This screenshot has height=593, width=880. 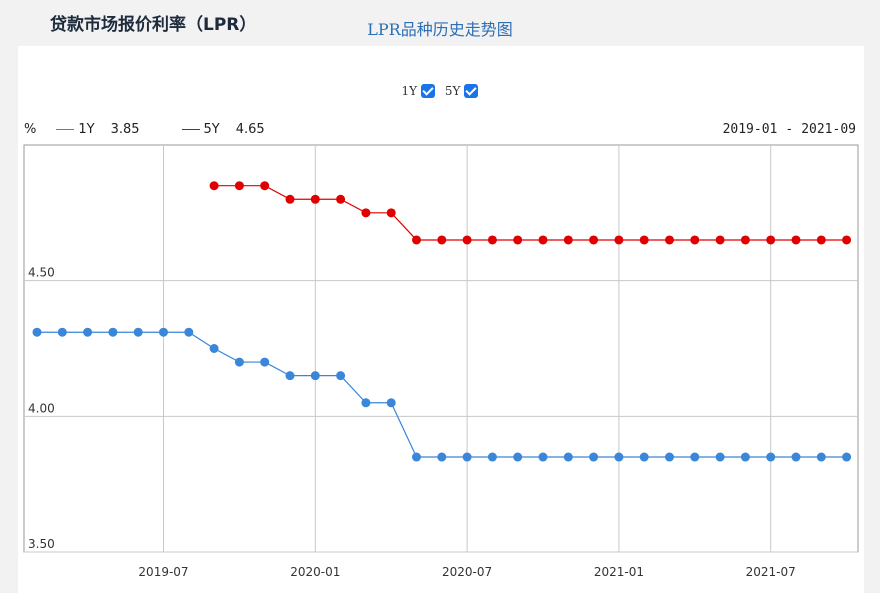 What do you see at coordinates (211, 129) in the screenshot?
I see `legend-name-5y: 5Y` at bounding box center [211, 129].